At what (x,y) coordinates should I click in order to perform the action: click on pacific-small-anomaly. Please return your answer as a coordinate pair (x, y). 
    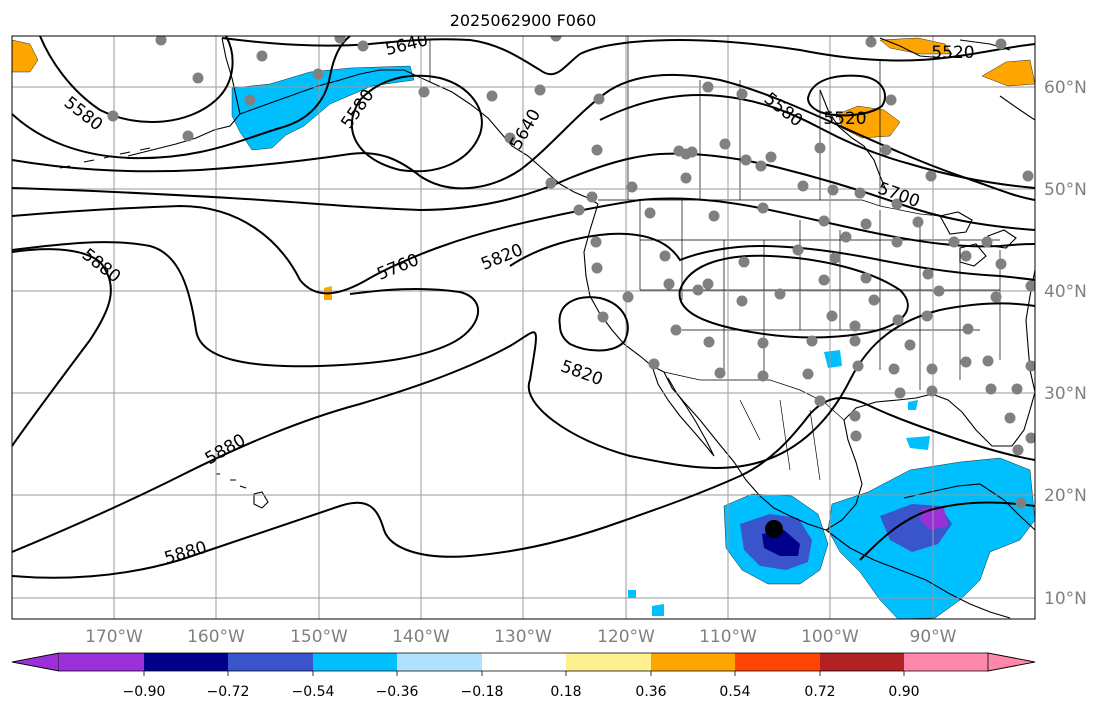
    Looking at the image, I should click on (658, 610).